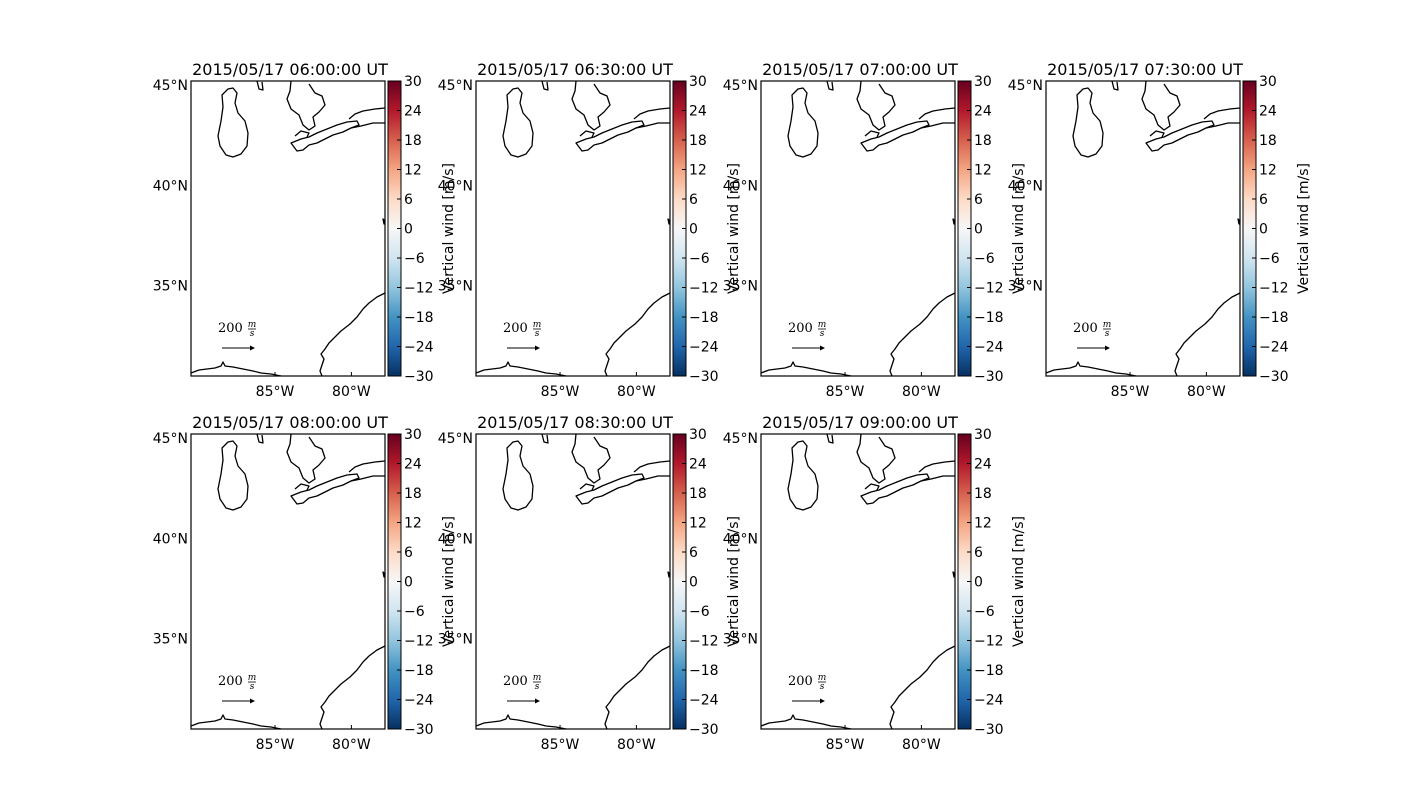 This screenshot has height=810, width=1410. What do you see at coordinates (800, 681) in the screenshot?
I see `reference-arrow-label: 200` at bounding box center [800, 681].